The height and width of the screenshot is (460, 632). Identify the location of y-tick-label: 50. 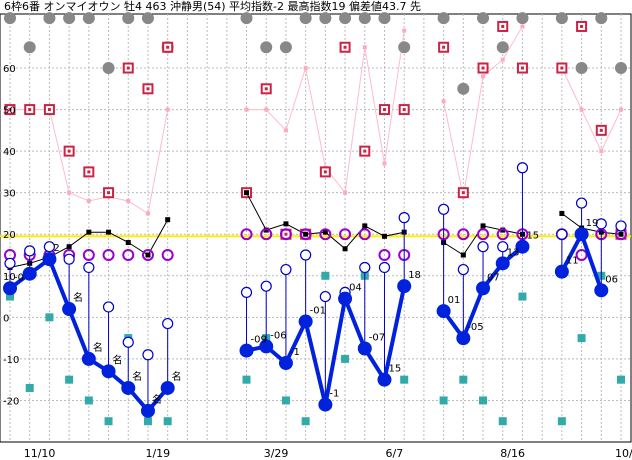
(9, 111).